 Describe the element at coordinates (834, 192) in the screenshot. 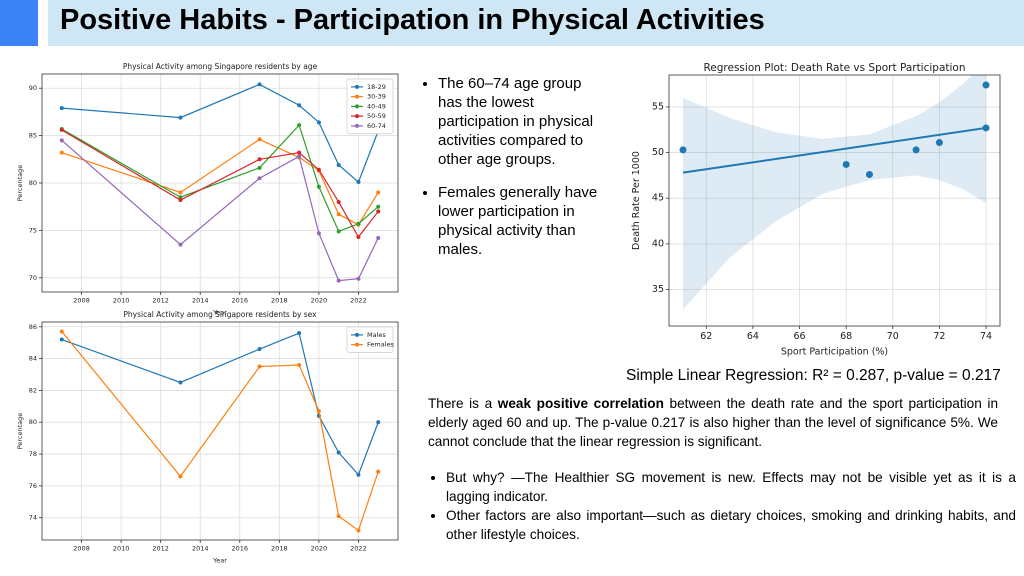

I see `confidence-band` at that location.